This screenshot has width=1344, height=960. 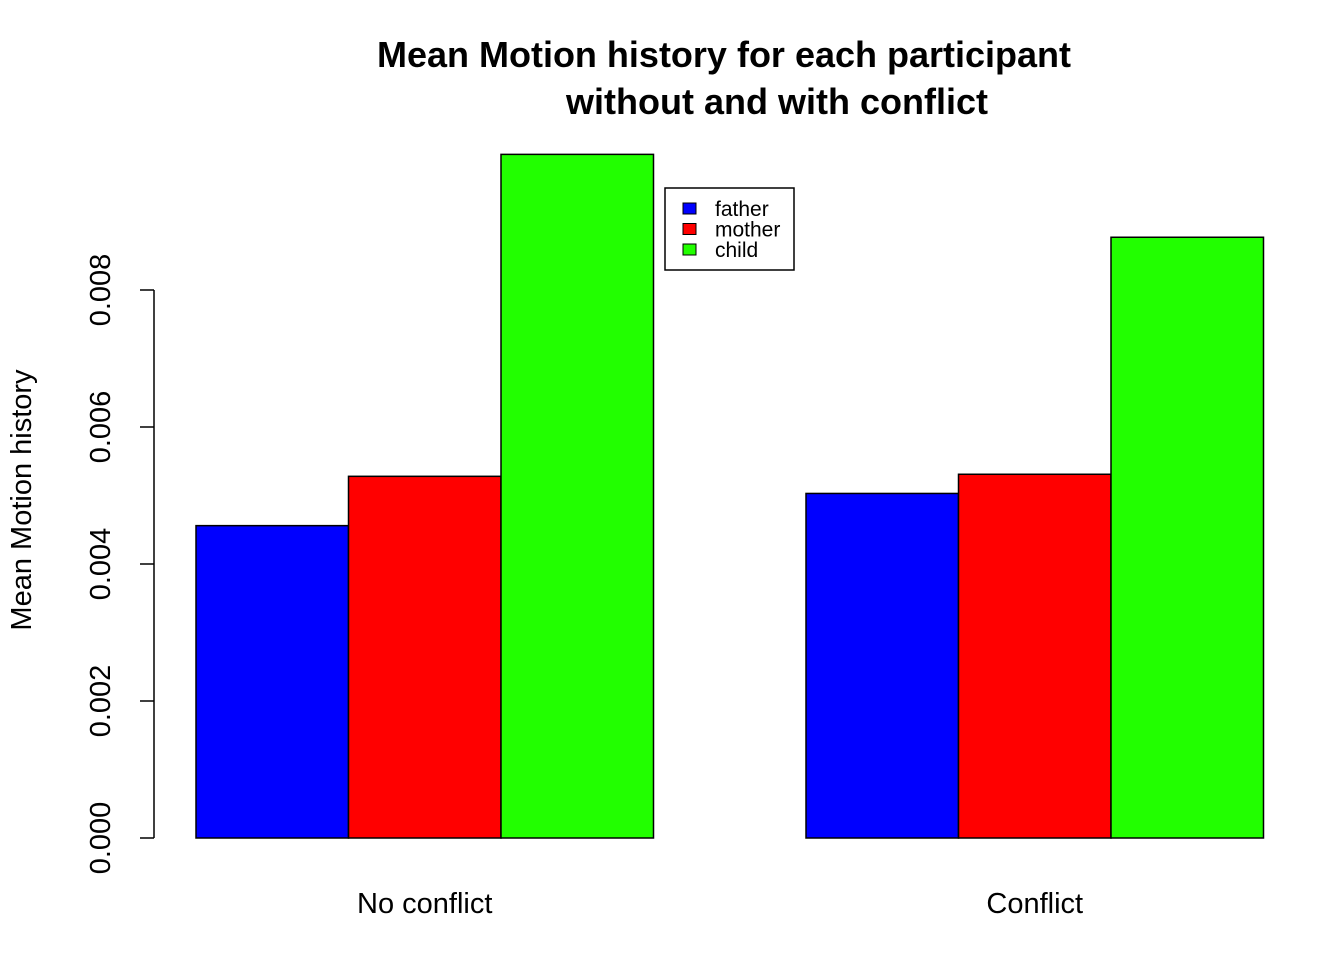 What do you see at coordinates (424, 904) in the screenshot?
I see `x-category-label: No conflict` at bounding box center [424, 904].